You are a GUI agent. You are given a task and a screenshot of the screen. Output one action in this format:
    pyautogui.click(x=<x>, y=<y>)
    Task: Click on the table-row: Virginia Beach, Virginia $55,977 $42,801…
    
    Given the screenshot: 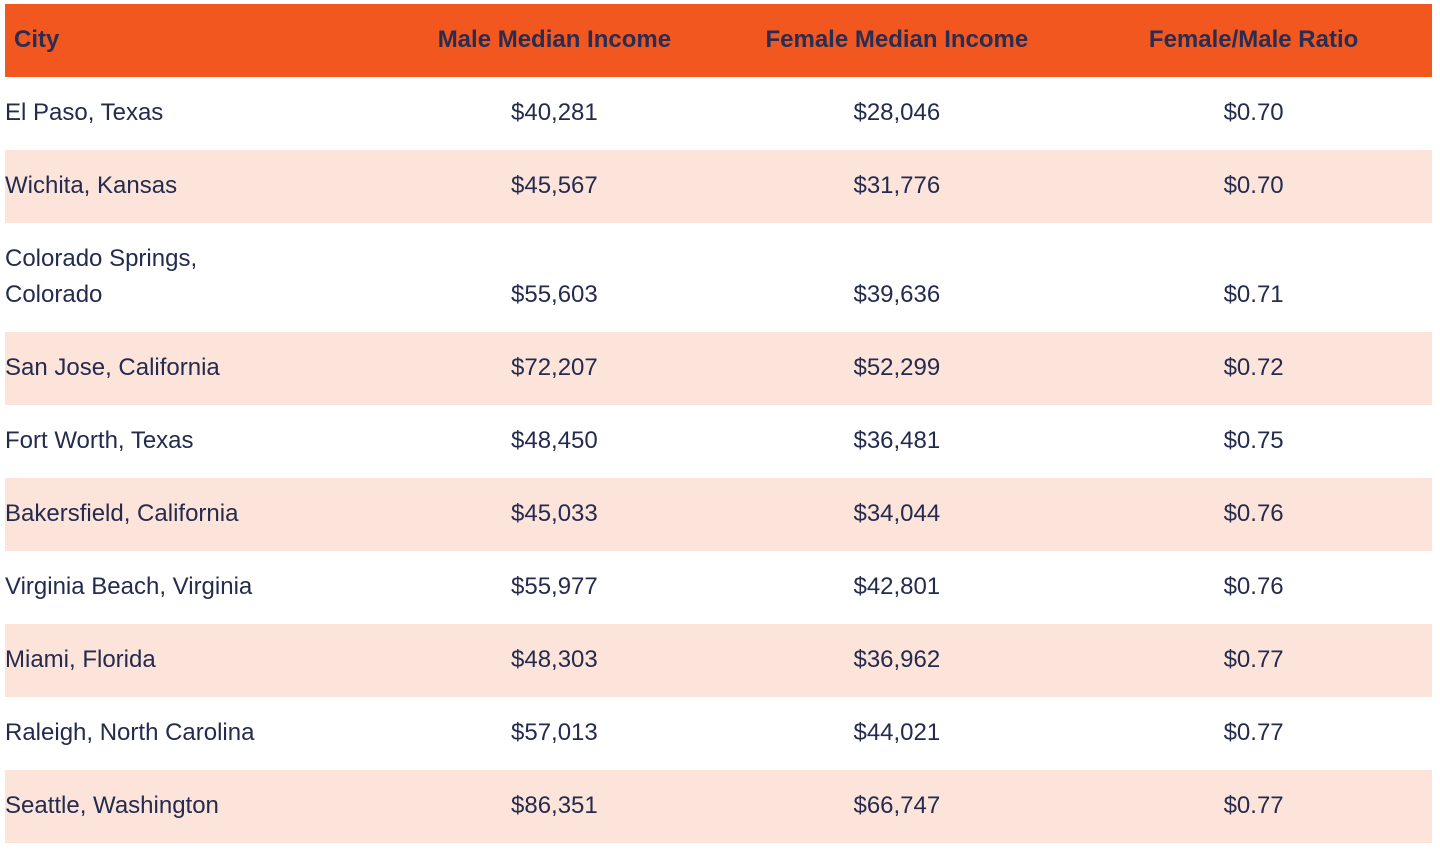 What is the action you would take?
    pyautogui.click(x=718, y=587)
    